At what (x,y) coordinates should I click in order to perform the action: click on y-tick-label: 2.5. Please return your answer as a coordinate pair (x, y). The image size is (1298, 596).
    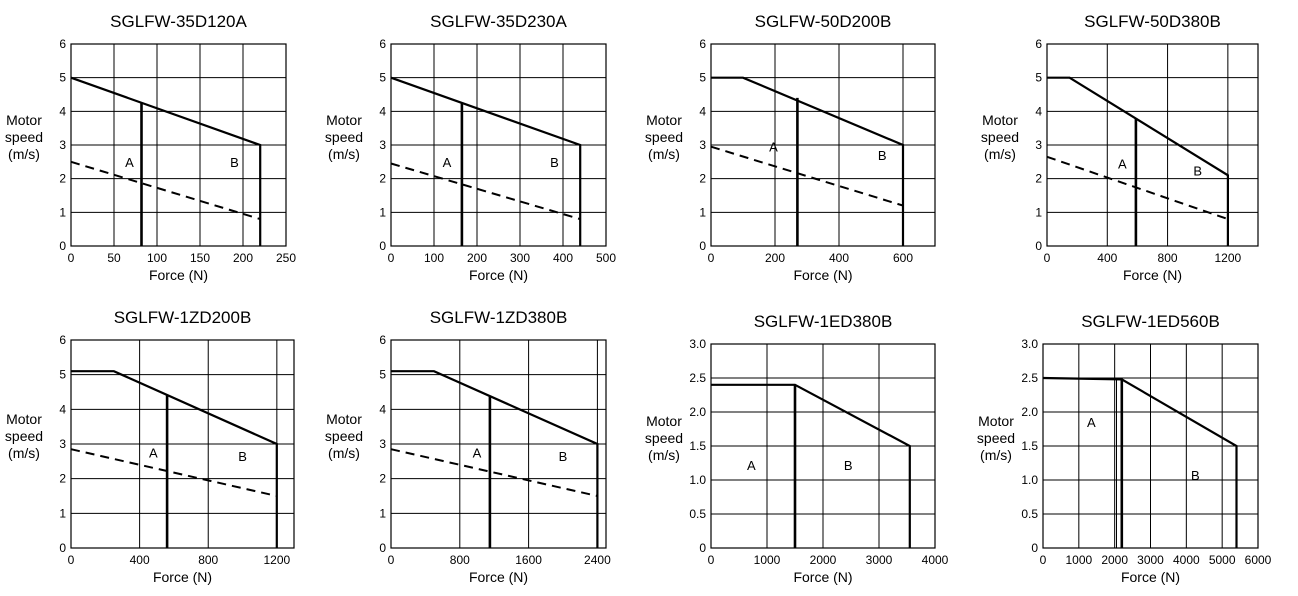
    Looking at the image, I should click on (1029, 378).